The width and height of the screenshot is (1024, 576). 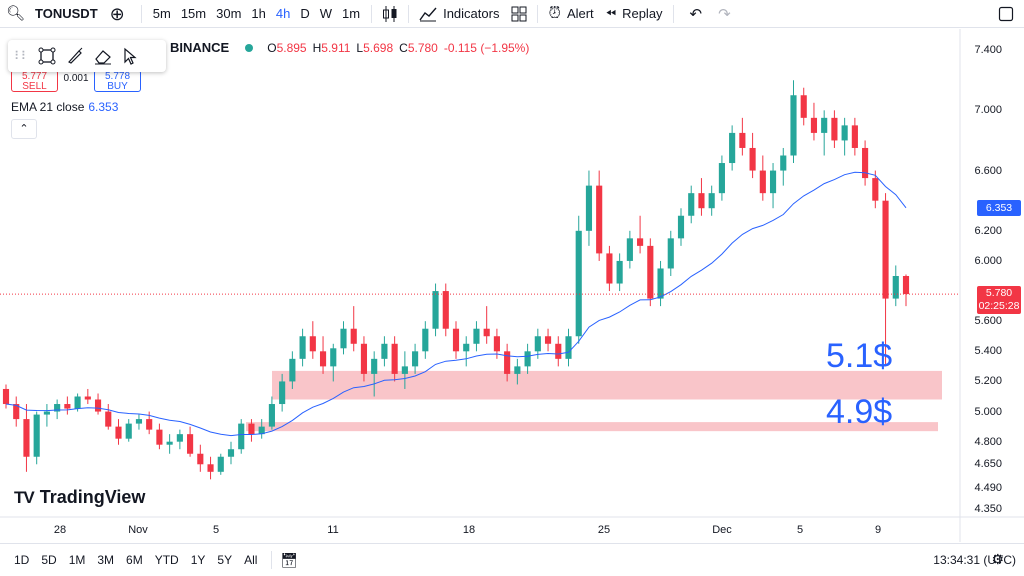 I want to click on grid-layout-icon, so click(x=519, y=13).